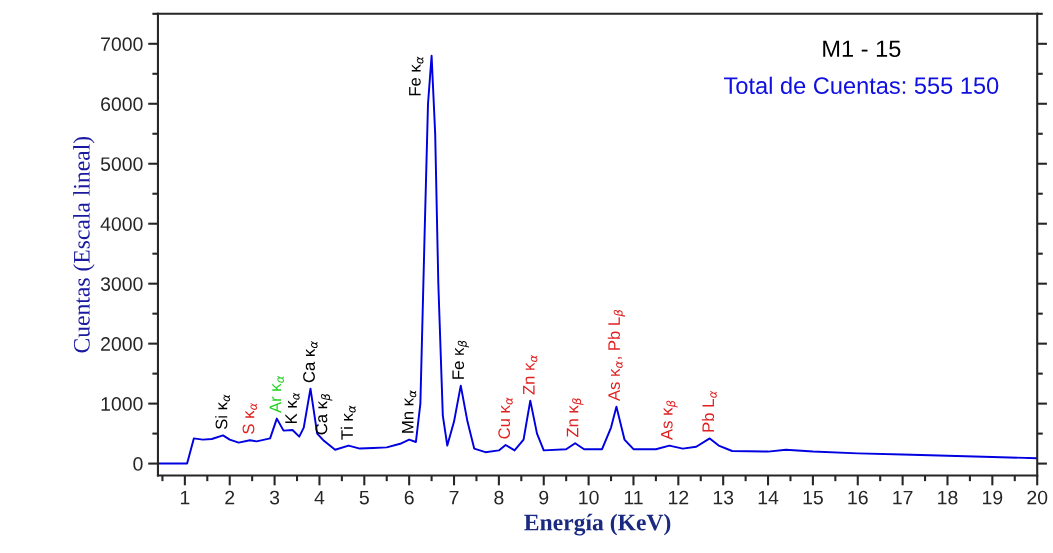  What do you see at coordinates (310, 362) in the screenshot?
I see `annotation: Ca κ$_{α}$` at bounding box center [310, 362].